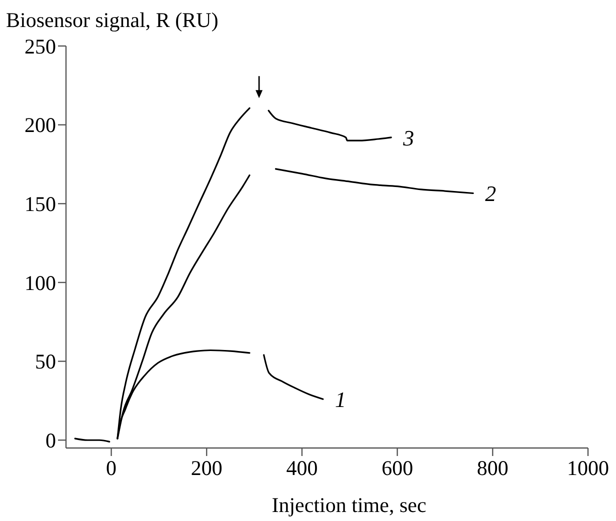 The width and height of the screenshot is (616, 521). What do you see at coordinates (302, 468) in the screenshot?
I see `x-tick-label: 400` at bounding box center [302, 468].